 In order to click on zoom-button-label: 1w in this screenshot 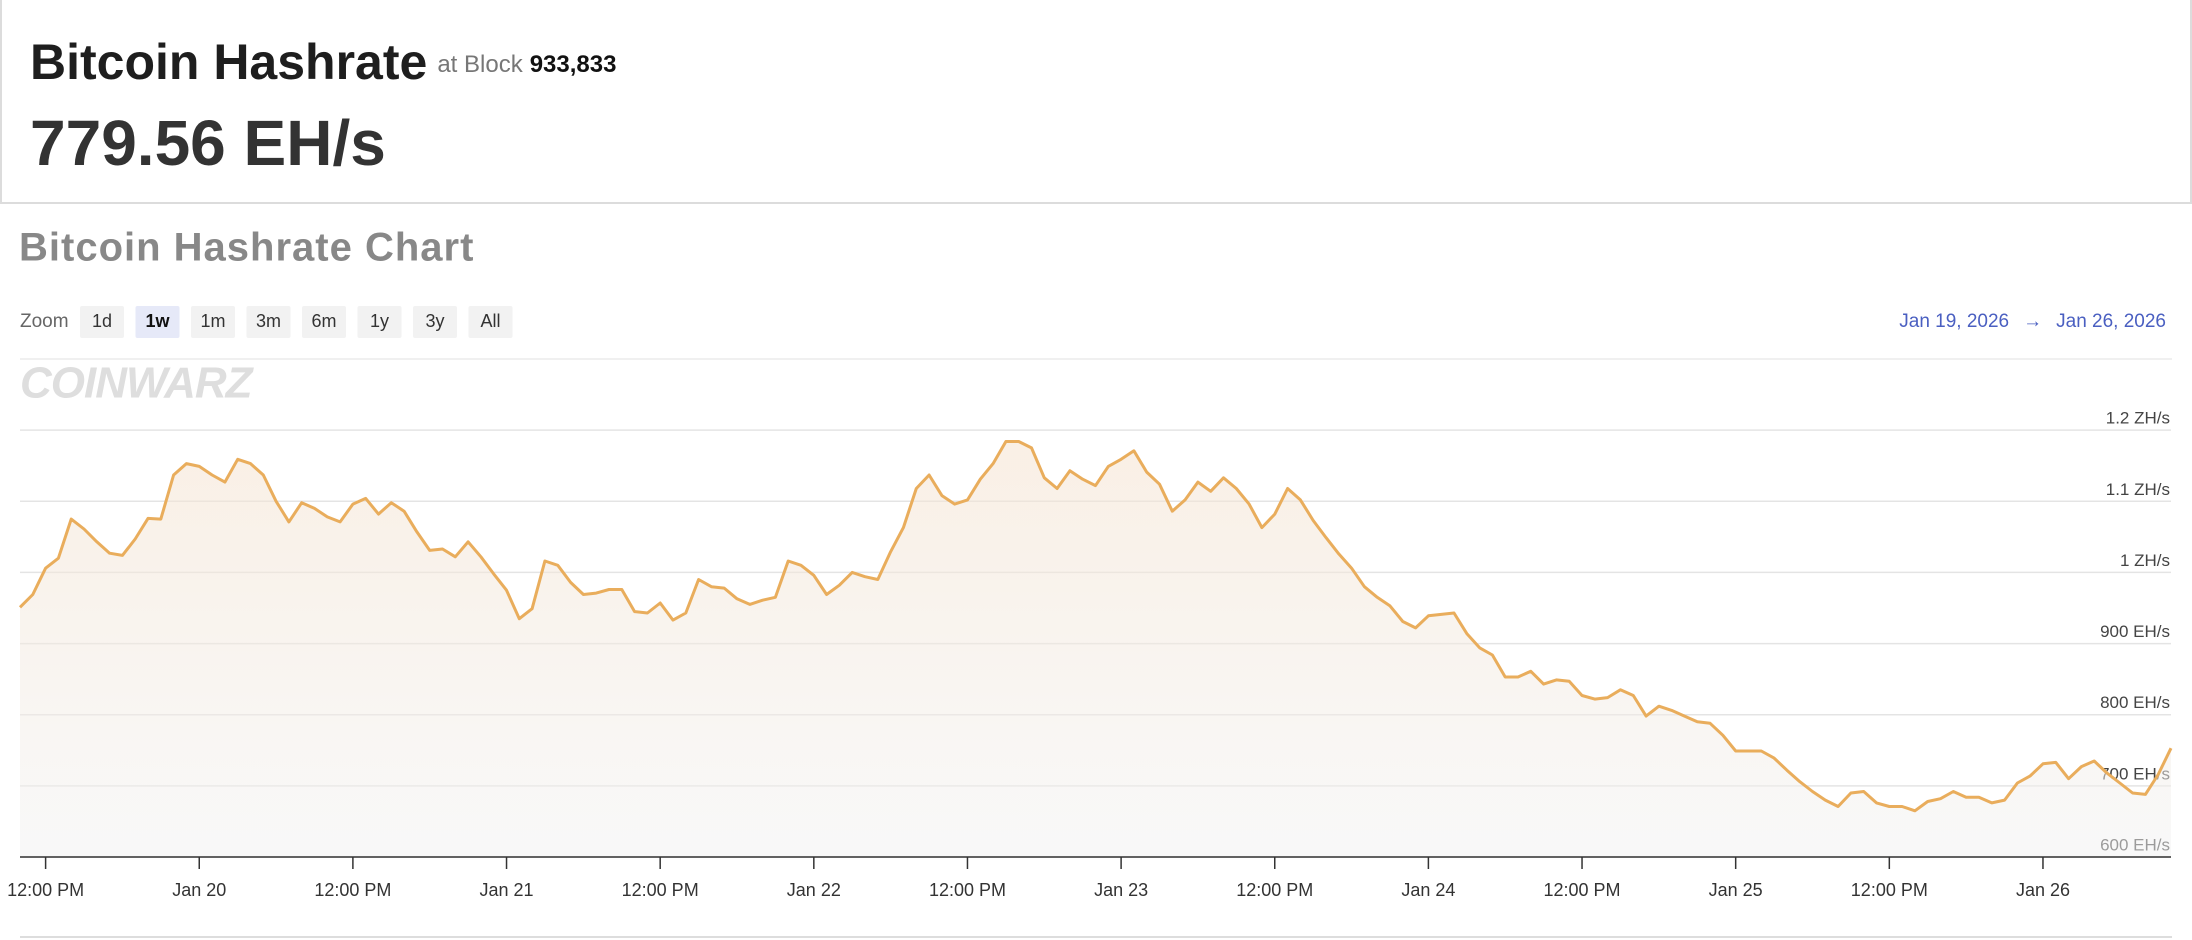, I will do `click(157, 321)`.